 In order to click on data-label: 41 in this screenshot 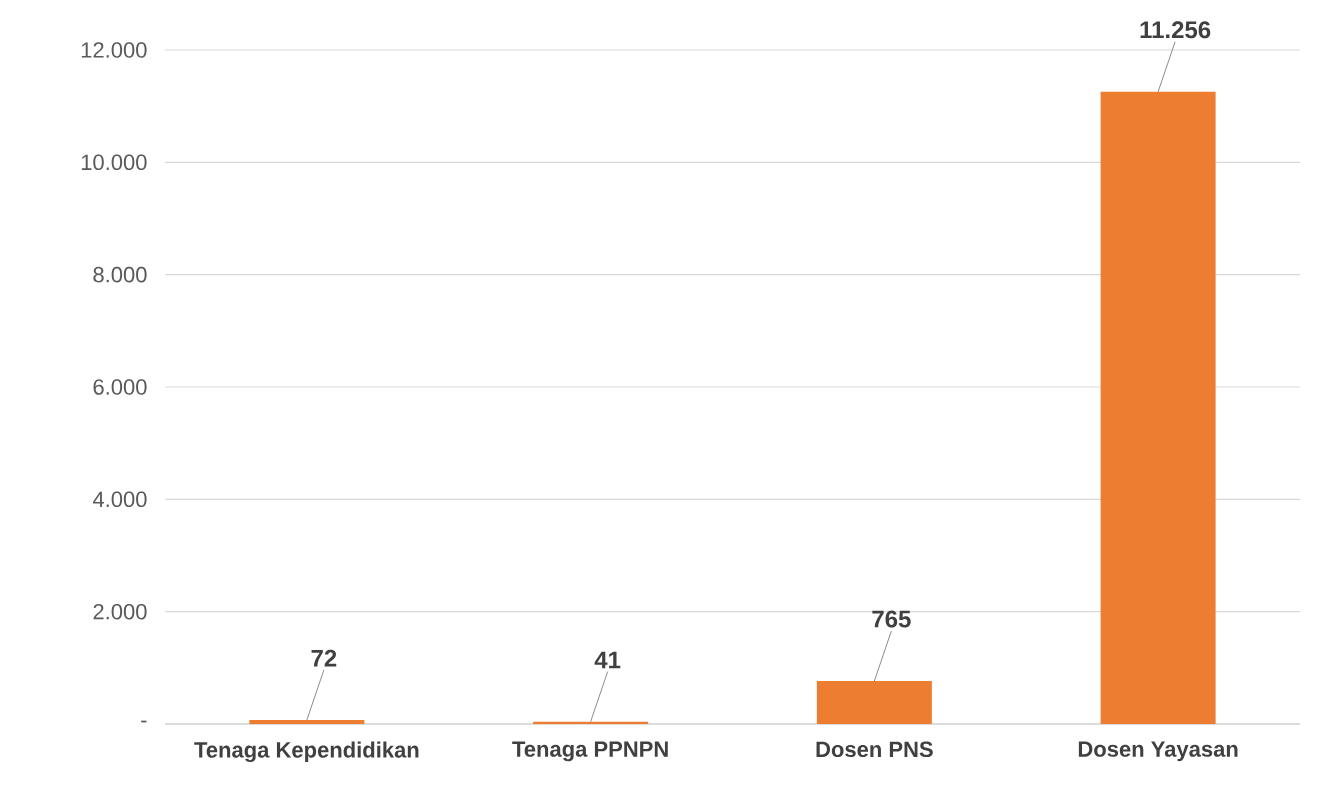, I will do `click(607, 660)`.